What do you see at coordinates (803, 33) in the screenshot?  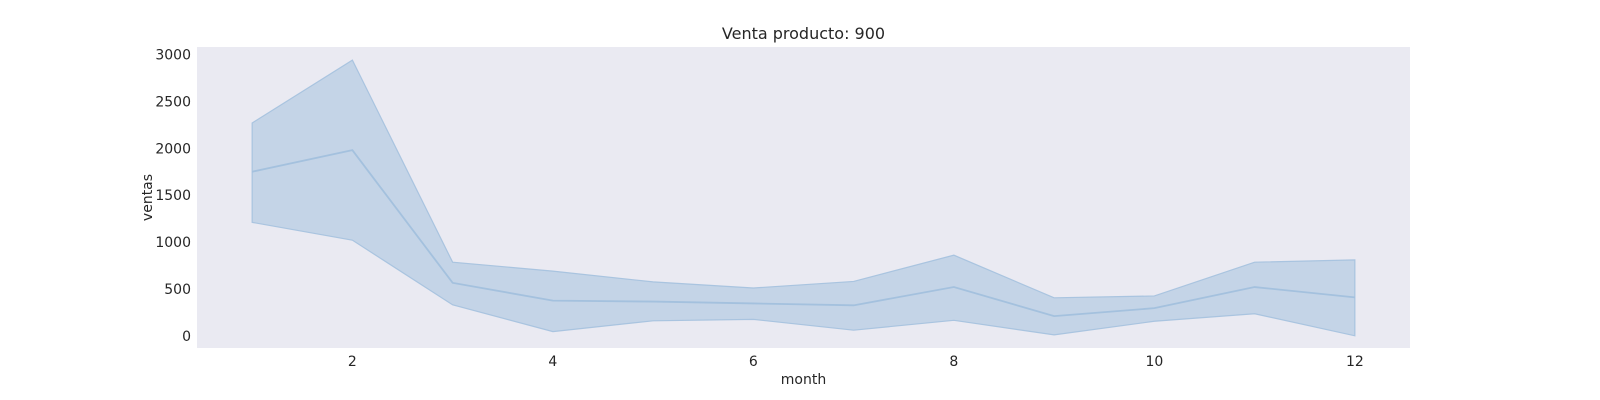 I see `chart-title: Venta producto: 900` at bounding box center [803, 33].